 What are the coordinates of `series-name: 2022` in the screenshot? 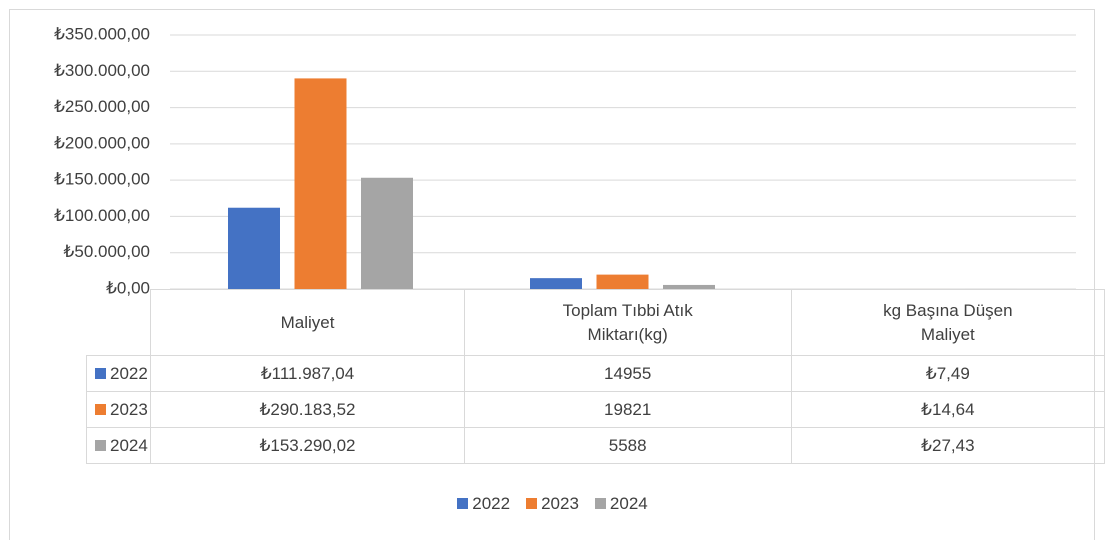 It's located at (129, 373).